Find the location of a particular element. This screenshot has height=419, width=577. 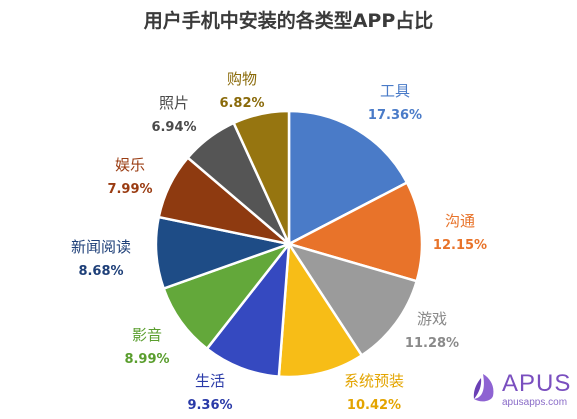

apus-logo-icon is located at coordinates (483, 388).